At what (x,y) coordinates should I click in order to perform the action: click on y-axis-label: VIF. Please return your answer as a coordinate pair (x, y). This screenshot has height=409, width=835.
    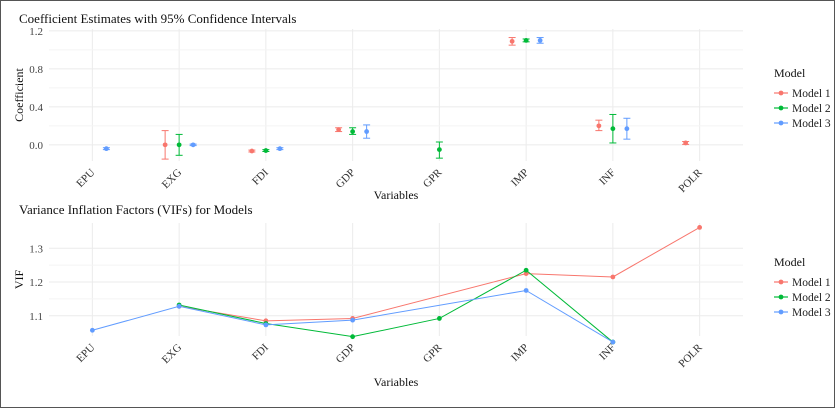
    Looking at the image, I should click on (19, 280).